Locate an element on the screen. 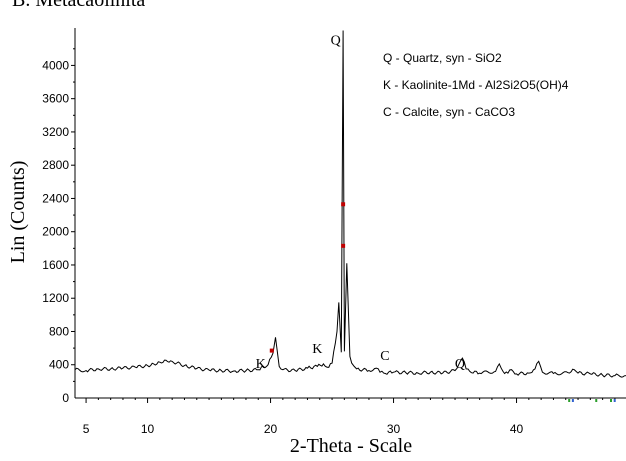  y-tick-label: 2800 is located at coordinates (55, 165).